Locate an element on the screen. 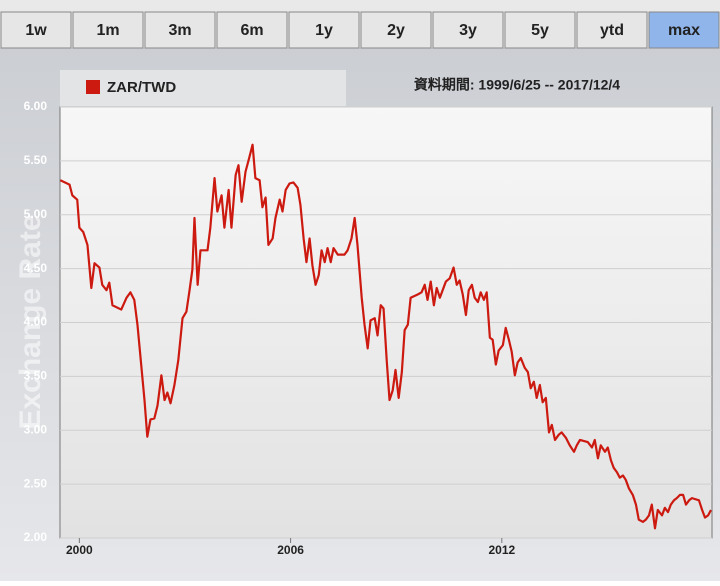 The height and width of the screenshot is (586, 720). y-tick-label: 5.00 is located at coordinates (36, 214).